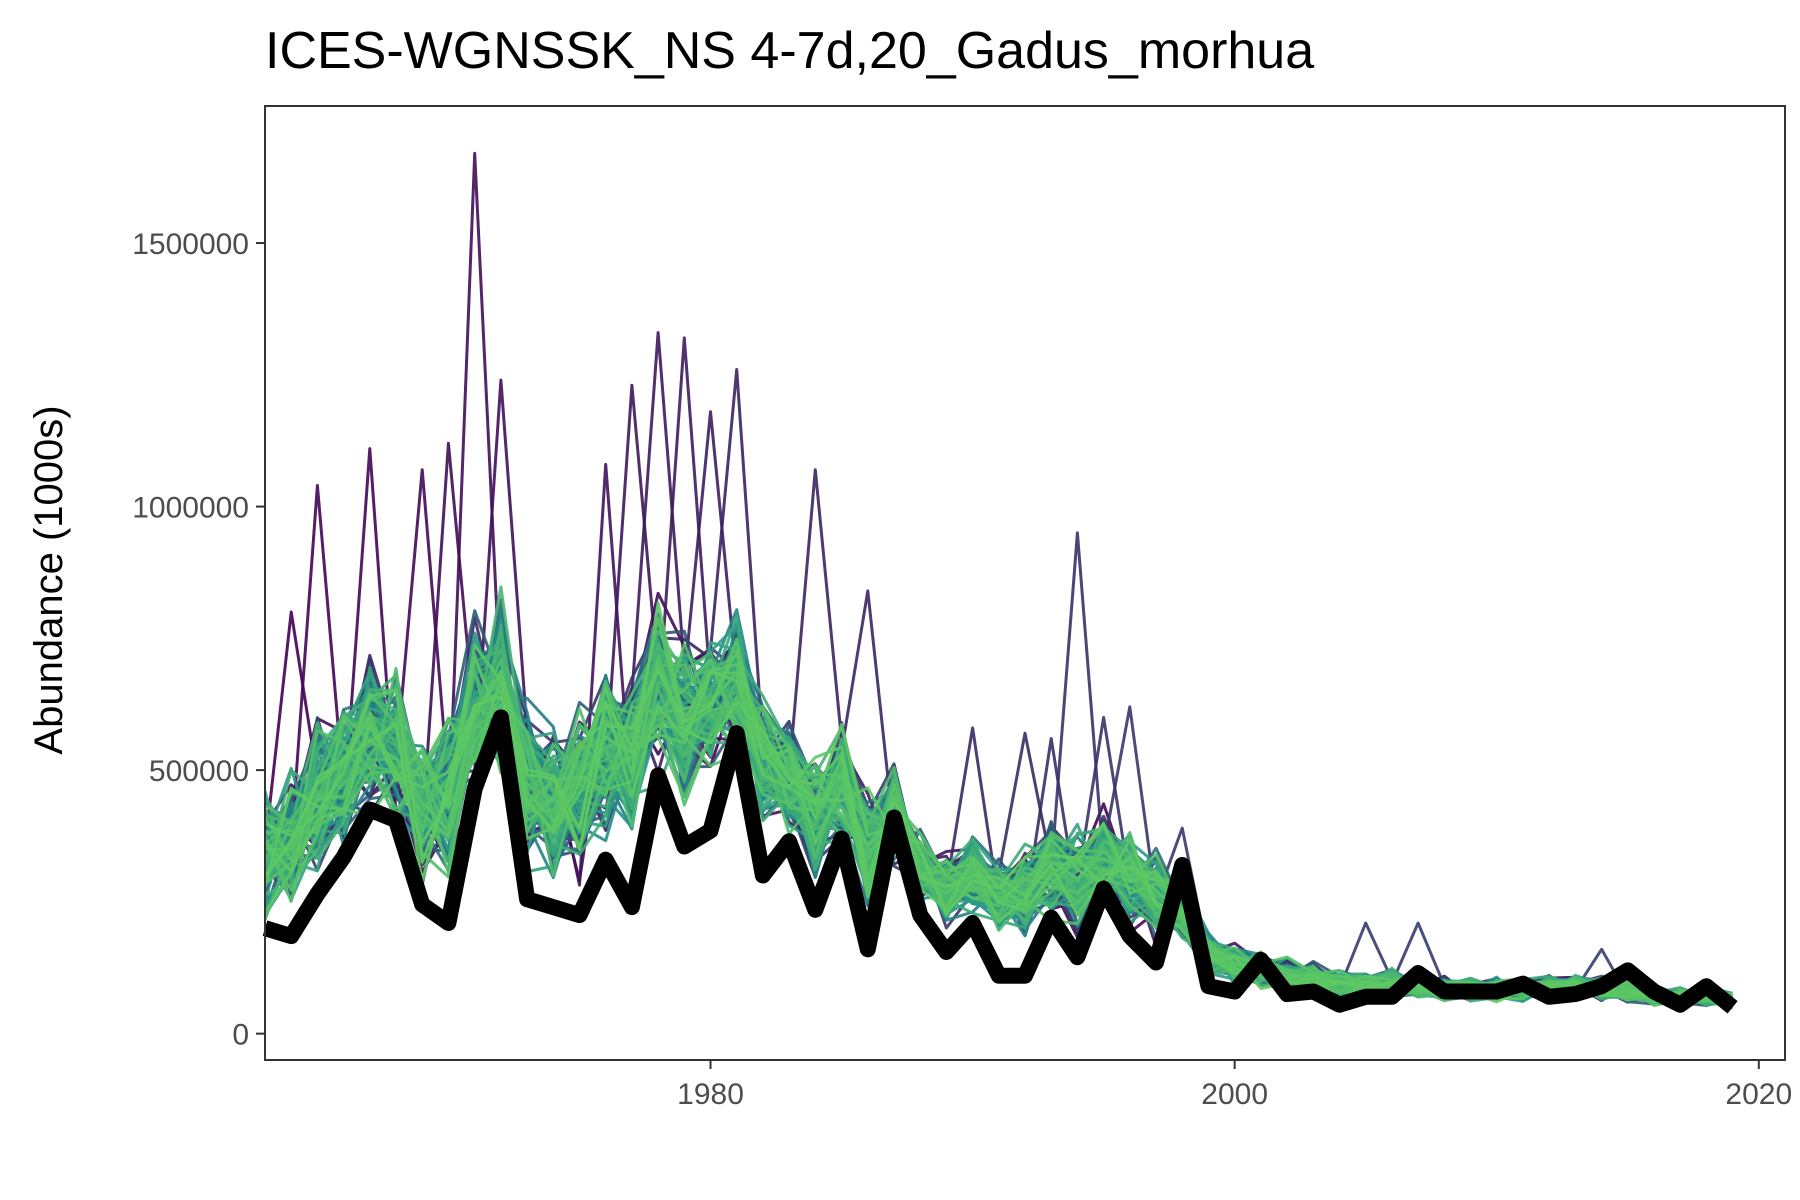 This screenshot has height=1200, width=1800. Describe the element at coordinates (198, 640) in the screenshot. I see `y-axis: 0 500000 1000000 1500000` at that location.